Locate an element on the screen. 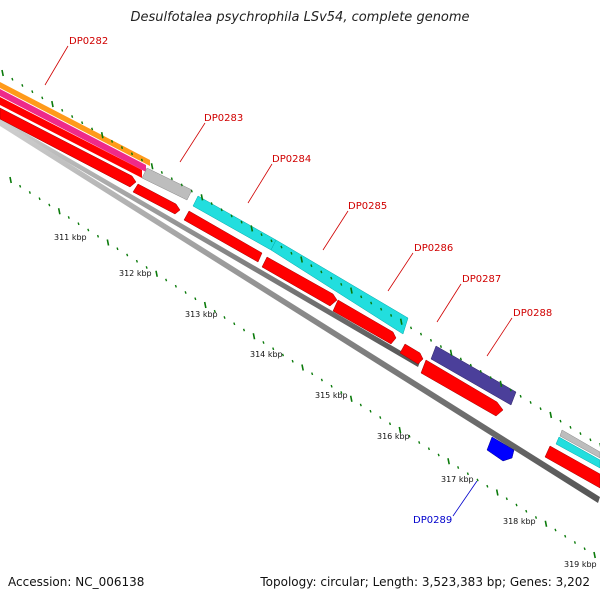 The width and height of the screenshot is (600, 600). kbp-label: 319 kbp is located at coordinates (580, 564).